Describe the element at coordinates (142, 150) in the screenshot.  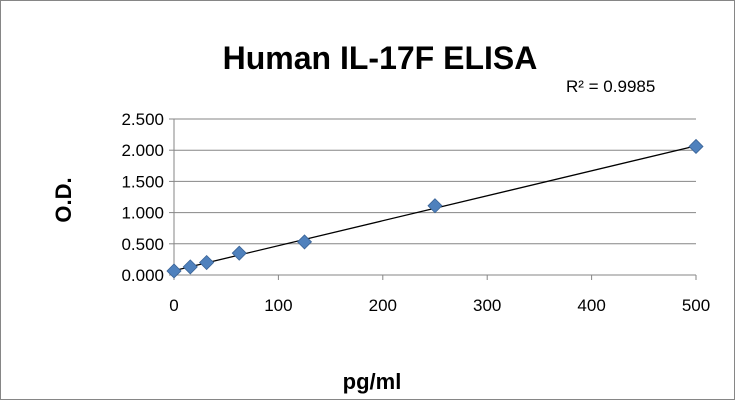
I see `y-tick-label: 2.000` at that location.